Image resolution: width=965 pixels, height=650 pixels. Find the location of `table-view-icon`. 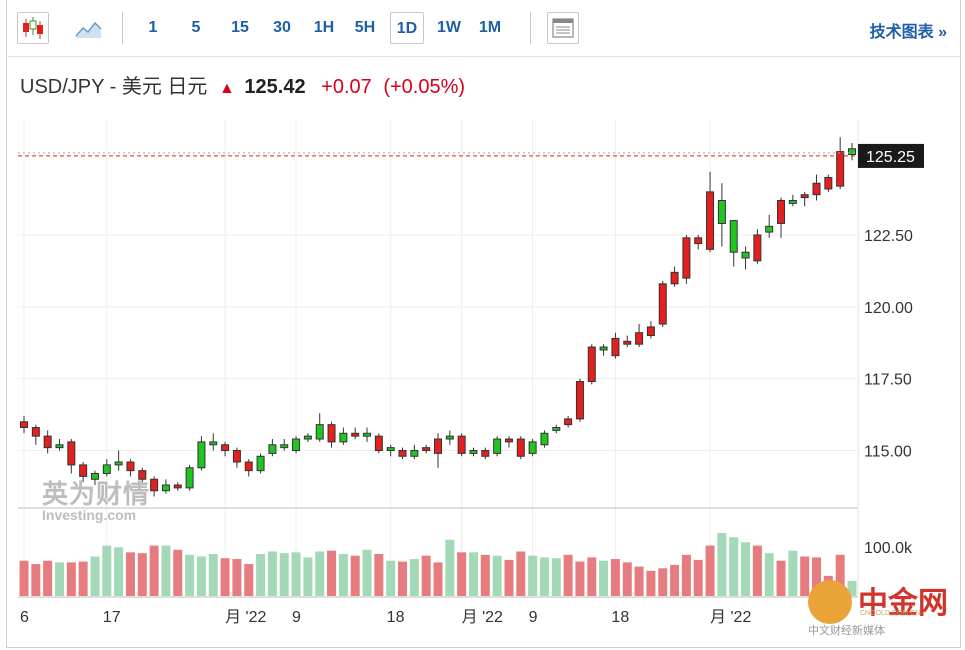

table-view-icon is located at coordinates (563, 28).